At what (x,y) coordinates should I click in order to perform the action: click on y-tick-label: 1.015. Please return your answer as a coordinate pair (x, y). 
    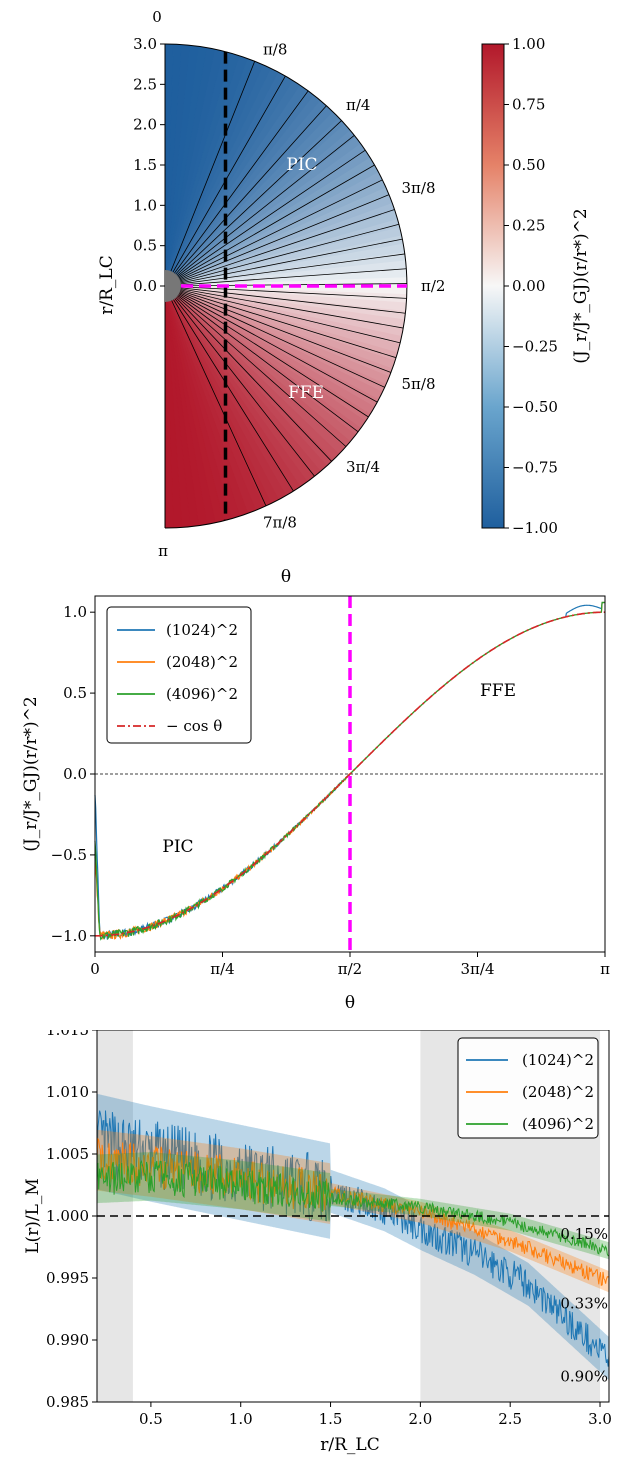
    Looking at the image, I should click on (67, 1034).